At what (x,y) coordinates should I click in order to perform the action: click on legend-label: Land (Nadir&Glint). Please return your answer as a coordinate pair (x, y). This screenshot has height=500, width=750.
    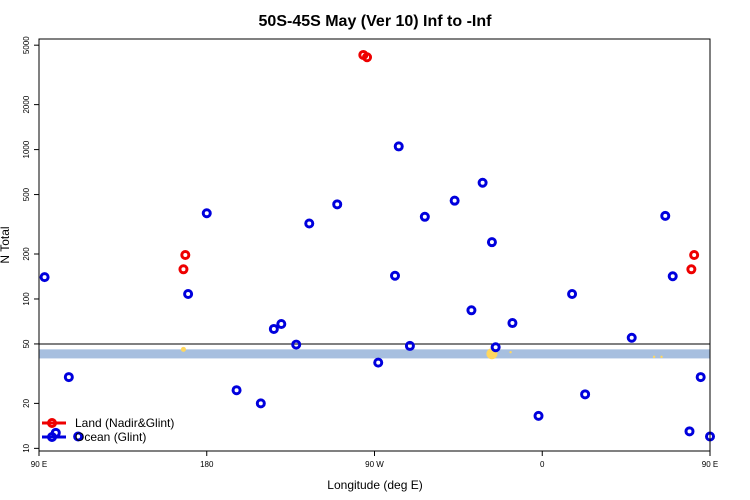
    Looking at the image, I should click on (124, 423).